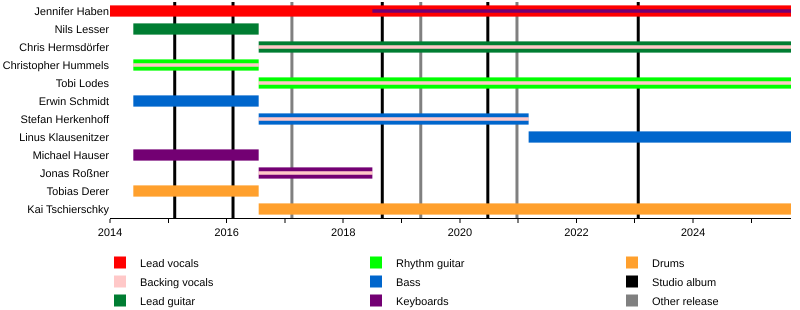 The height and width of the screenshot is (310, 800). Describe the element at coordinates (430, 264) in the screenshot. I see `legend-label: Rhythm guitar` at that location.